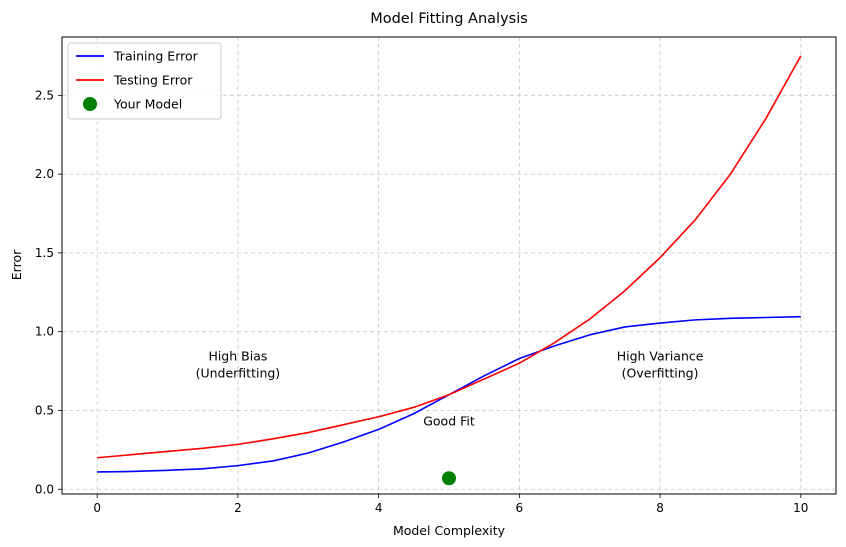 Image resolution: width=846 pixels, height=547 pixels. I want to click on annotation-text: Good Fit, so click(449, 421).